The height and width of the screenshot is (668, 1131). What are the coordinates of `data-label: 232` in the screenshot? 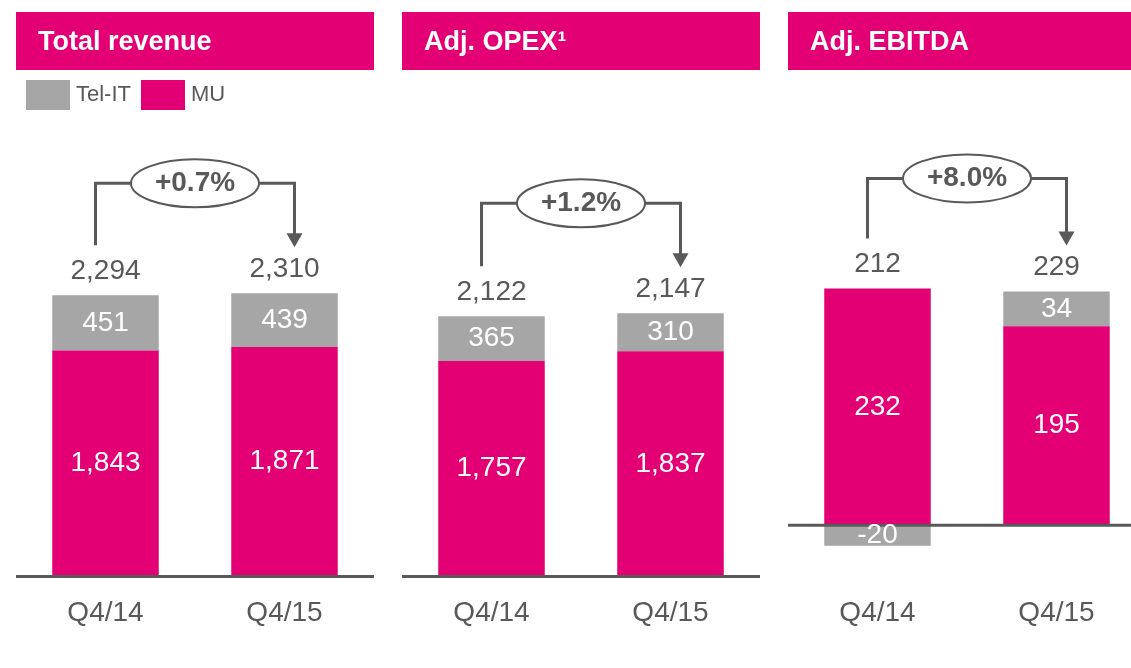 It's located at (877, 405).